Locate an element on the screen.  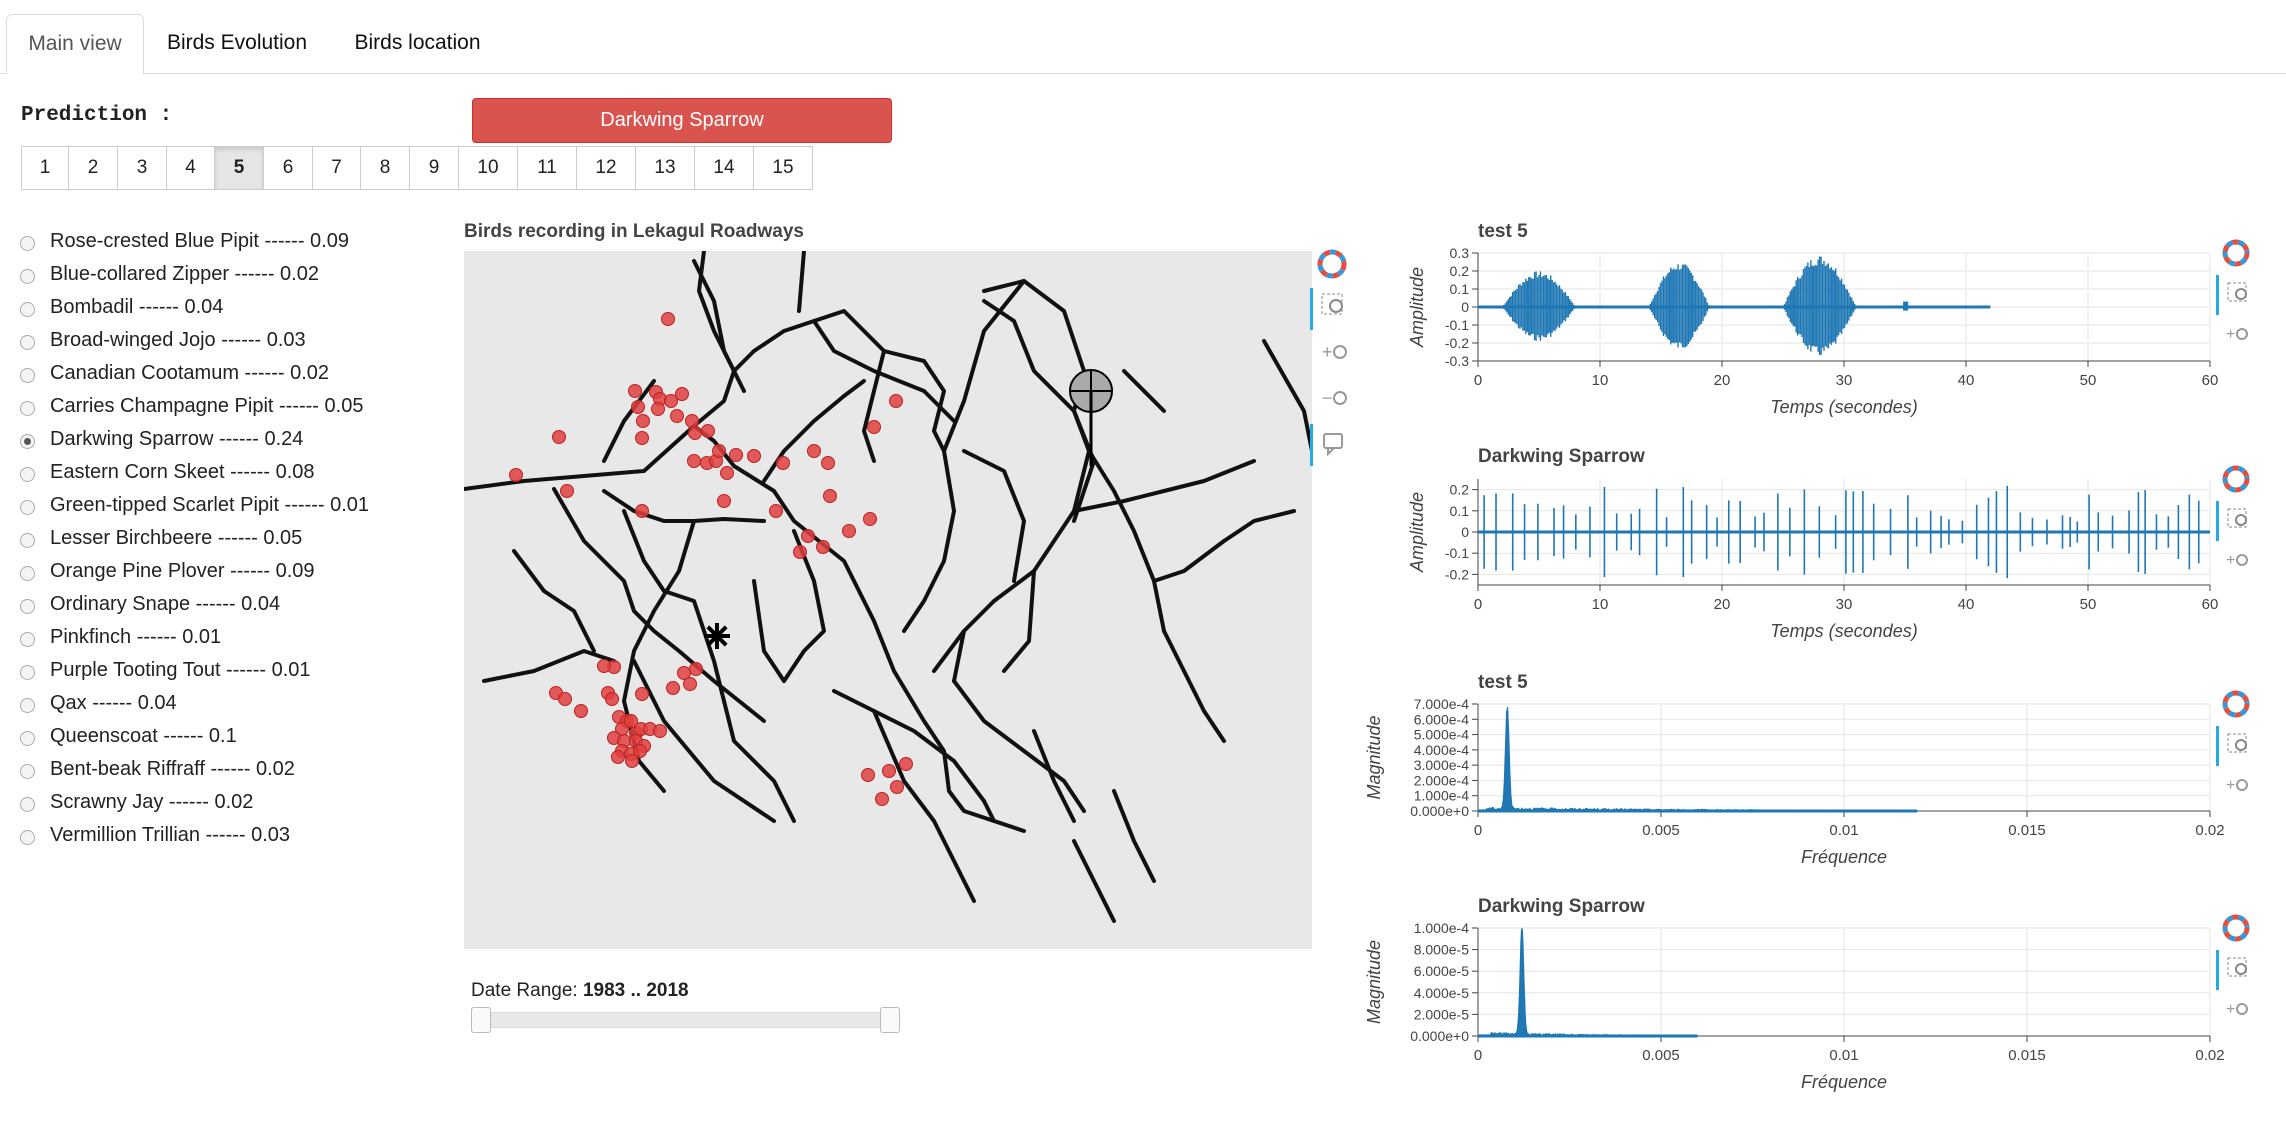
species-option: Broad-winged Jojo ------ 0.03 is located at coordinates (230, 342).